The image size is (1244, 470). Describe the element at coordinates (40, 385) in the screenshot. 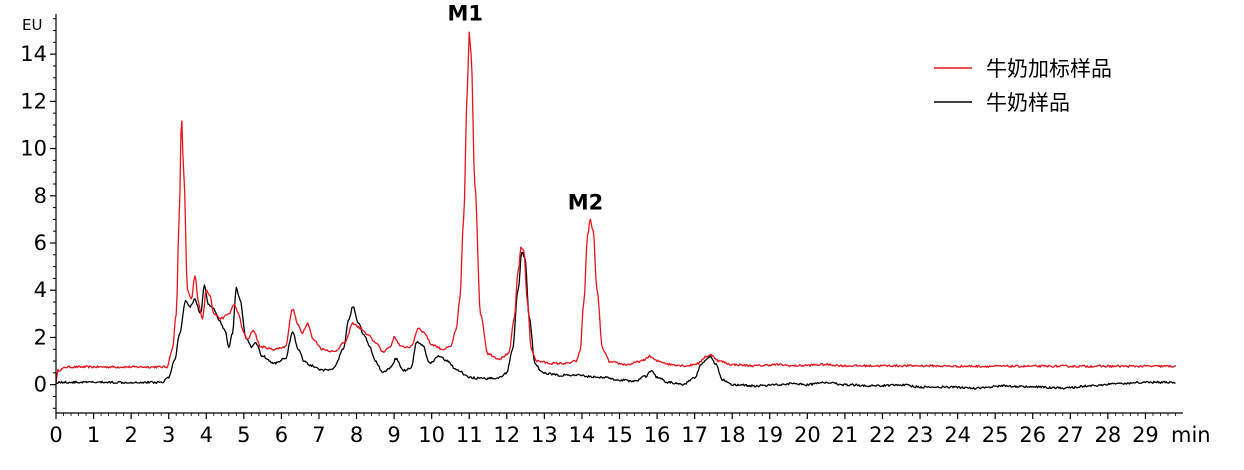

I see `y-tick-label: 0` at that location.